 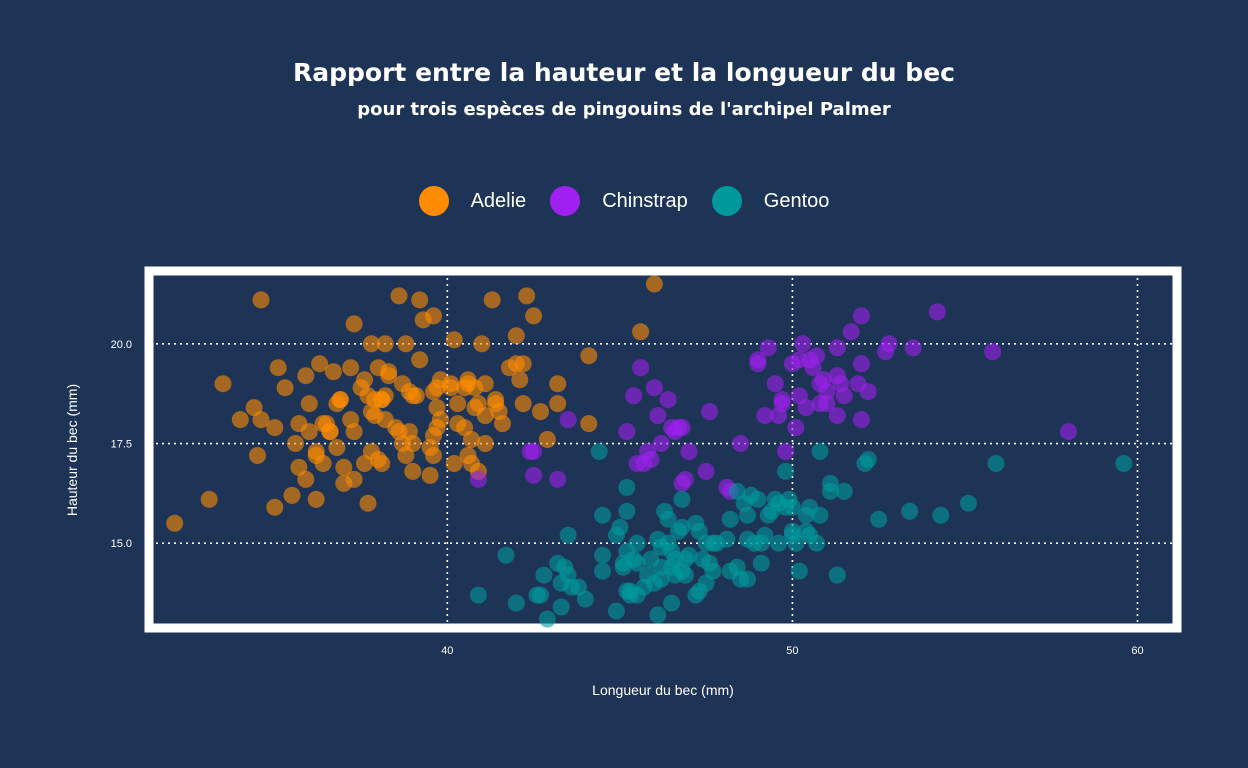 I want to click on legend-label-gentoo: Gentoo, so click(x=796, y=200).